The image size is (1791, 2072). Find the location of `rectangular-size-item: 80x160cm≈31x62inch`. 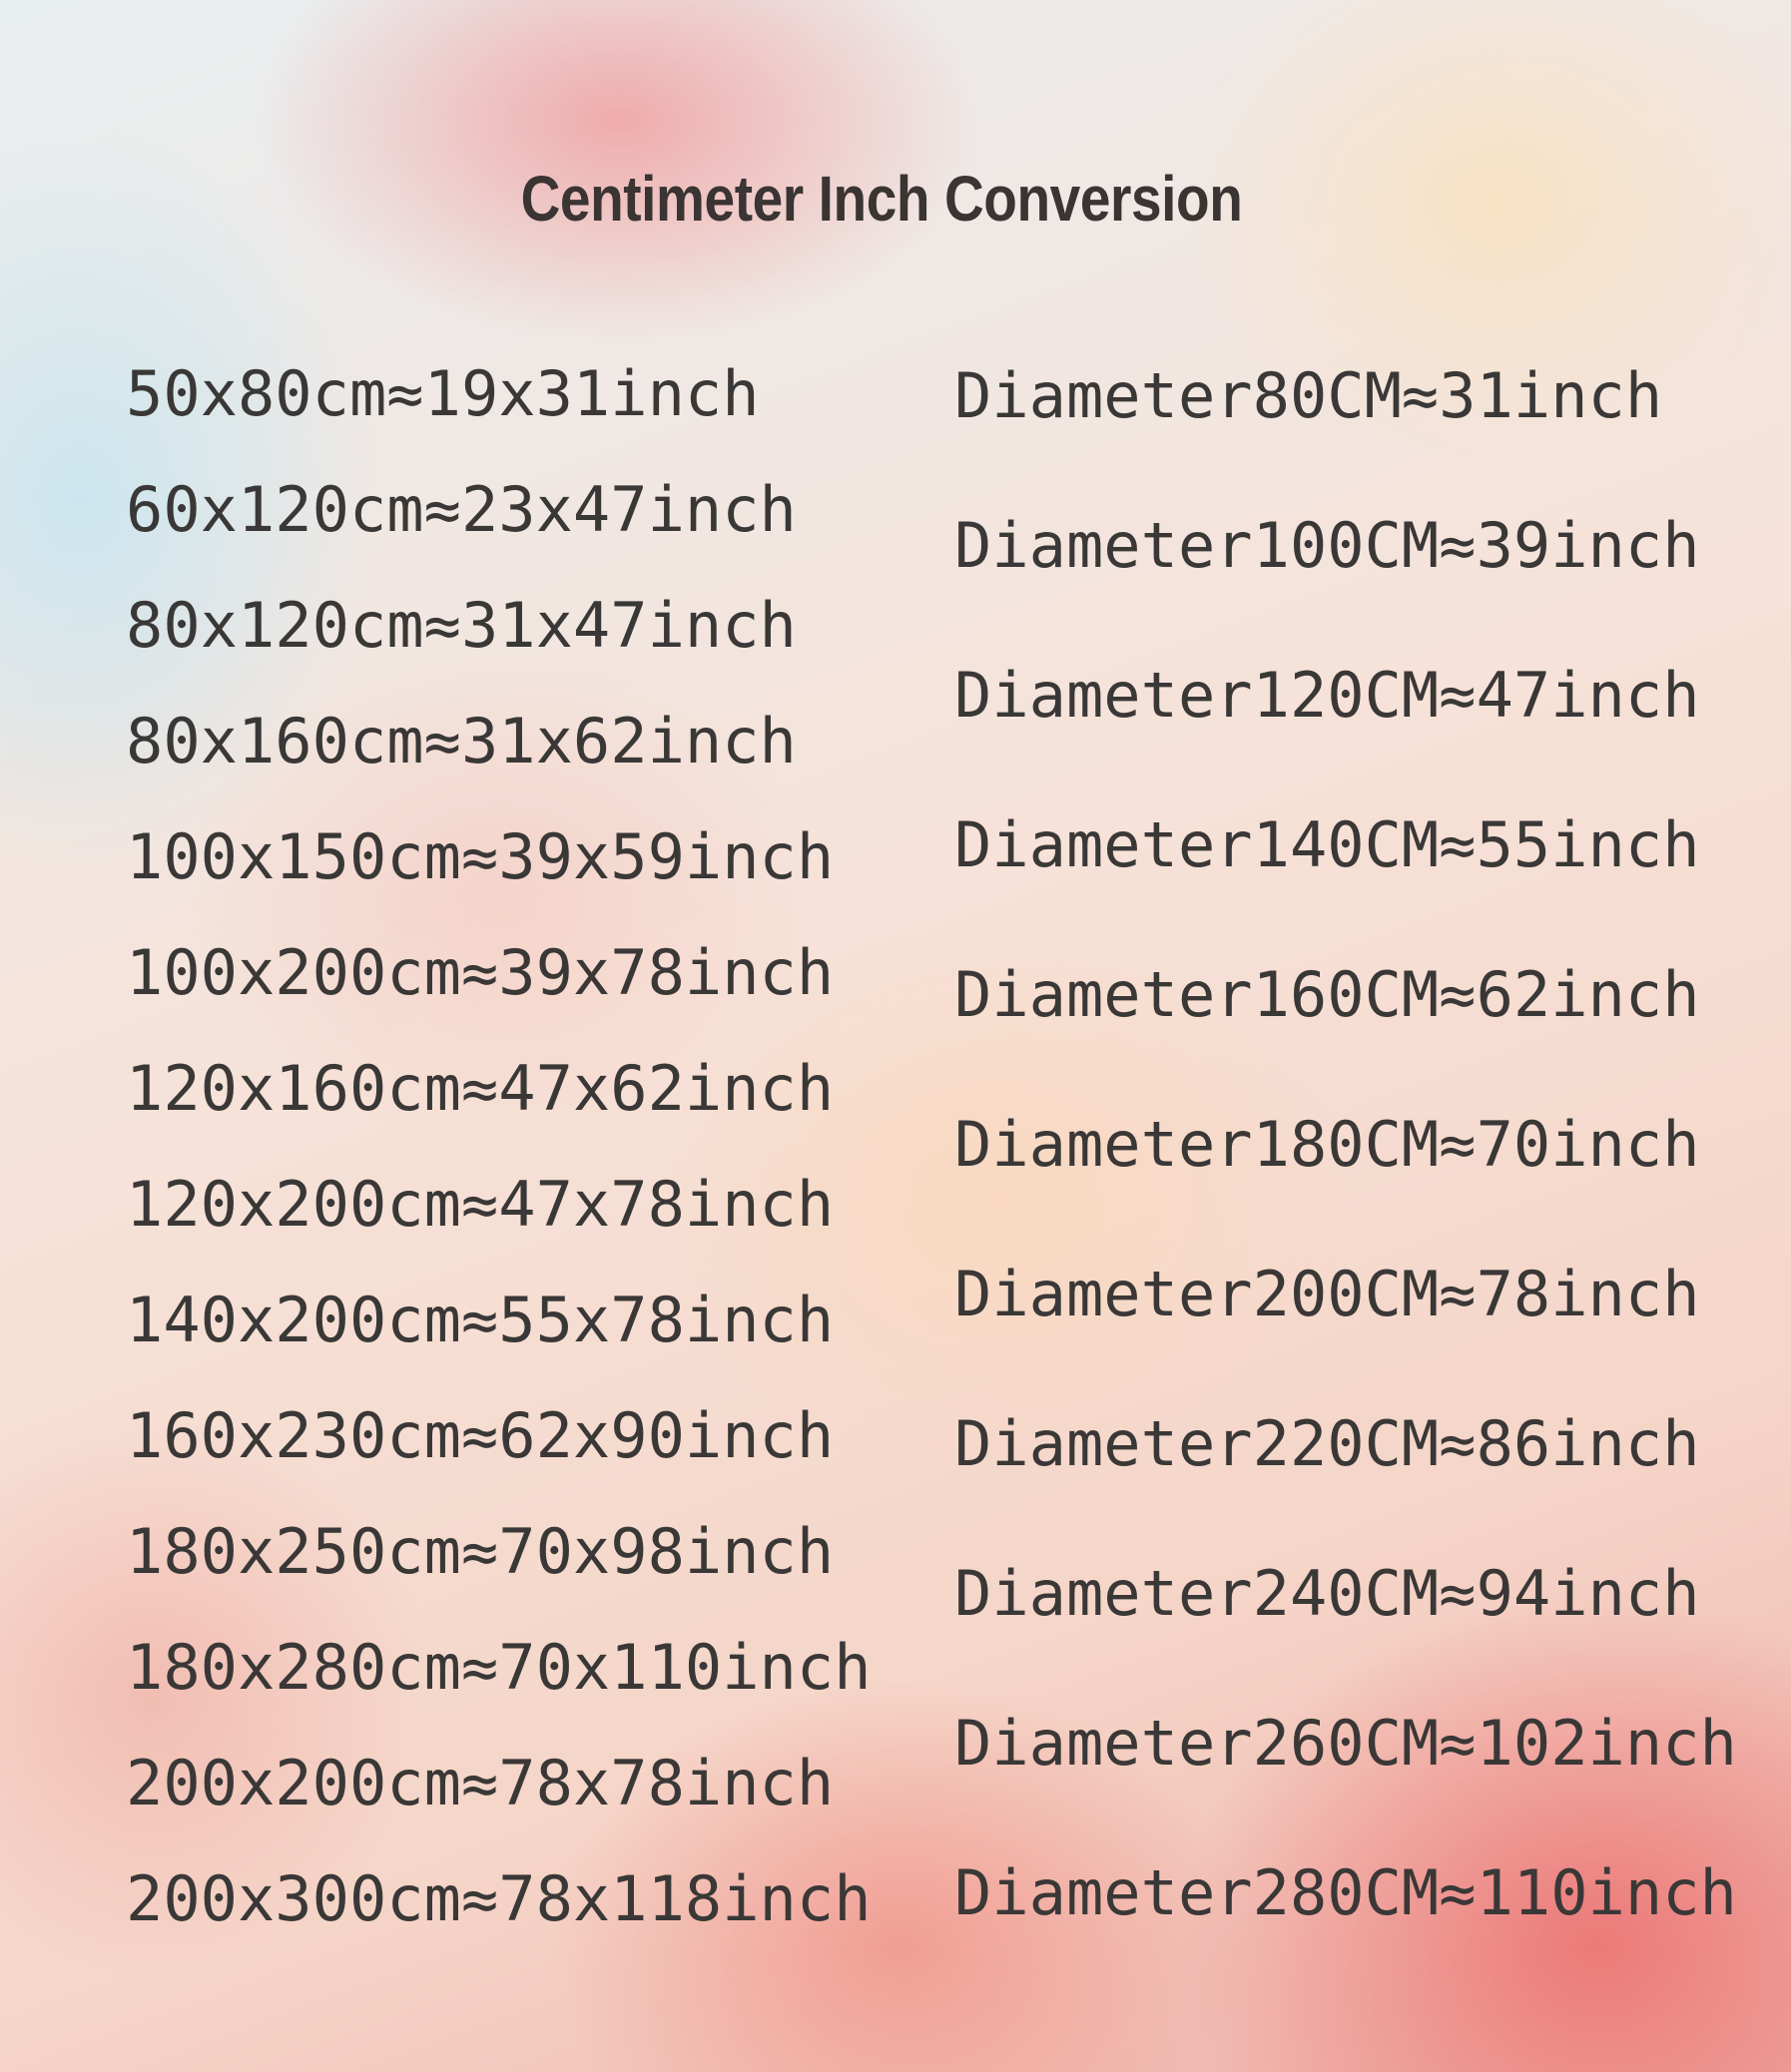

rectangular-size-item: 80x160cm≈31x62inch is located at coordinates (461, 741).